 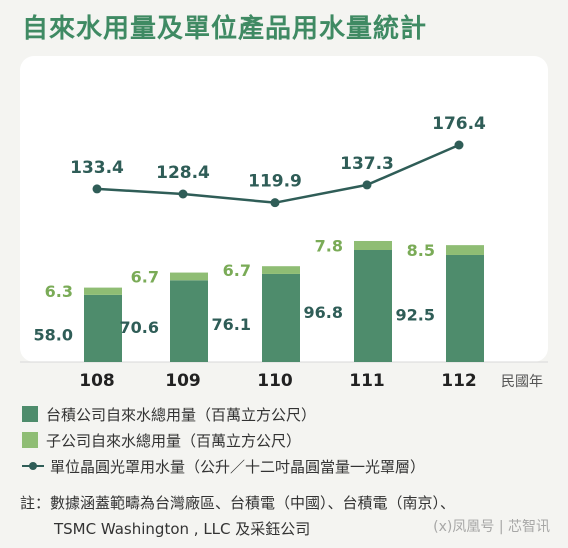 I want to click on label-main-111: 96.8, so click(x=323, y=312).